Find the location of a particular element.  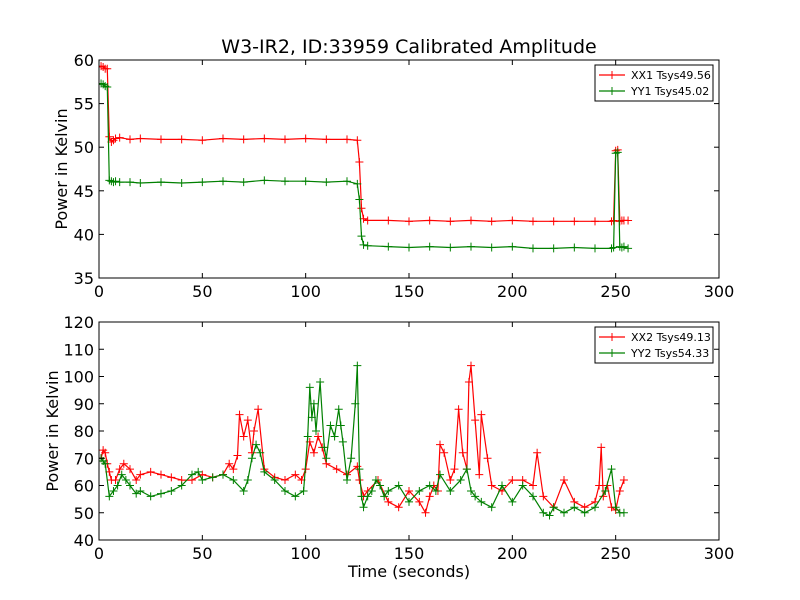

legend-label: YY2 Tsys54.33 is located at coordinates (669, 353).